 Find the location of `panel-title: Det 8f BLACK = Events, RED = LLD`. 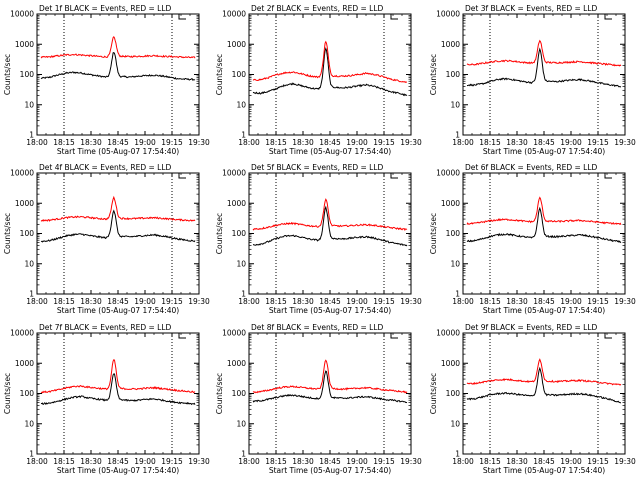

panel-title: Det 8f BLACK = Events, RED = LLD is located at coordinates (317, 327).